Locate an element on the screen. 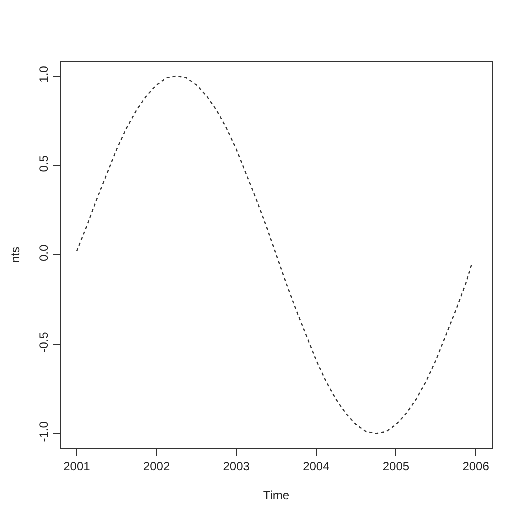 This screenshot has width=525, height=525. x-tick-label: 2001 is located at coordinates (77, 466).